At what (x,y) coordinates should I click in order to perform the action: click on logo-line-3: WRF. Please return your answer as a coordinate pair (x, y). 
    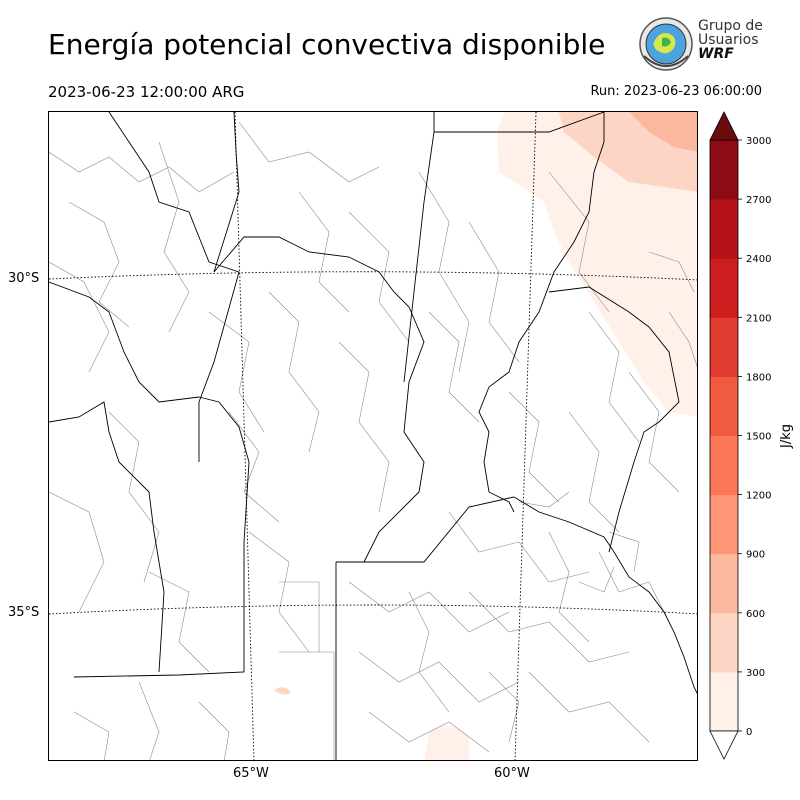
    Looking at the image, I should click on (716, 54).